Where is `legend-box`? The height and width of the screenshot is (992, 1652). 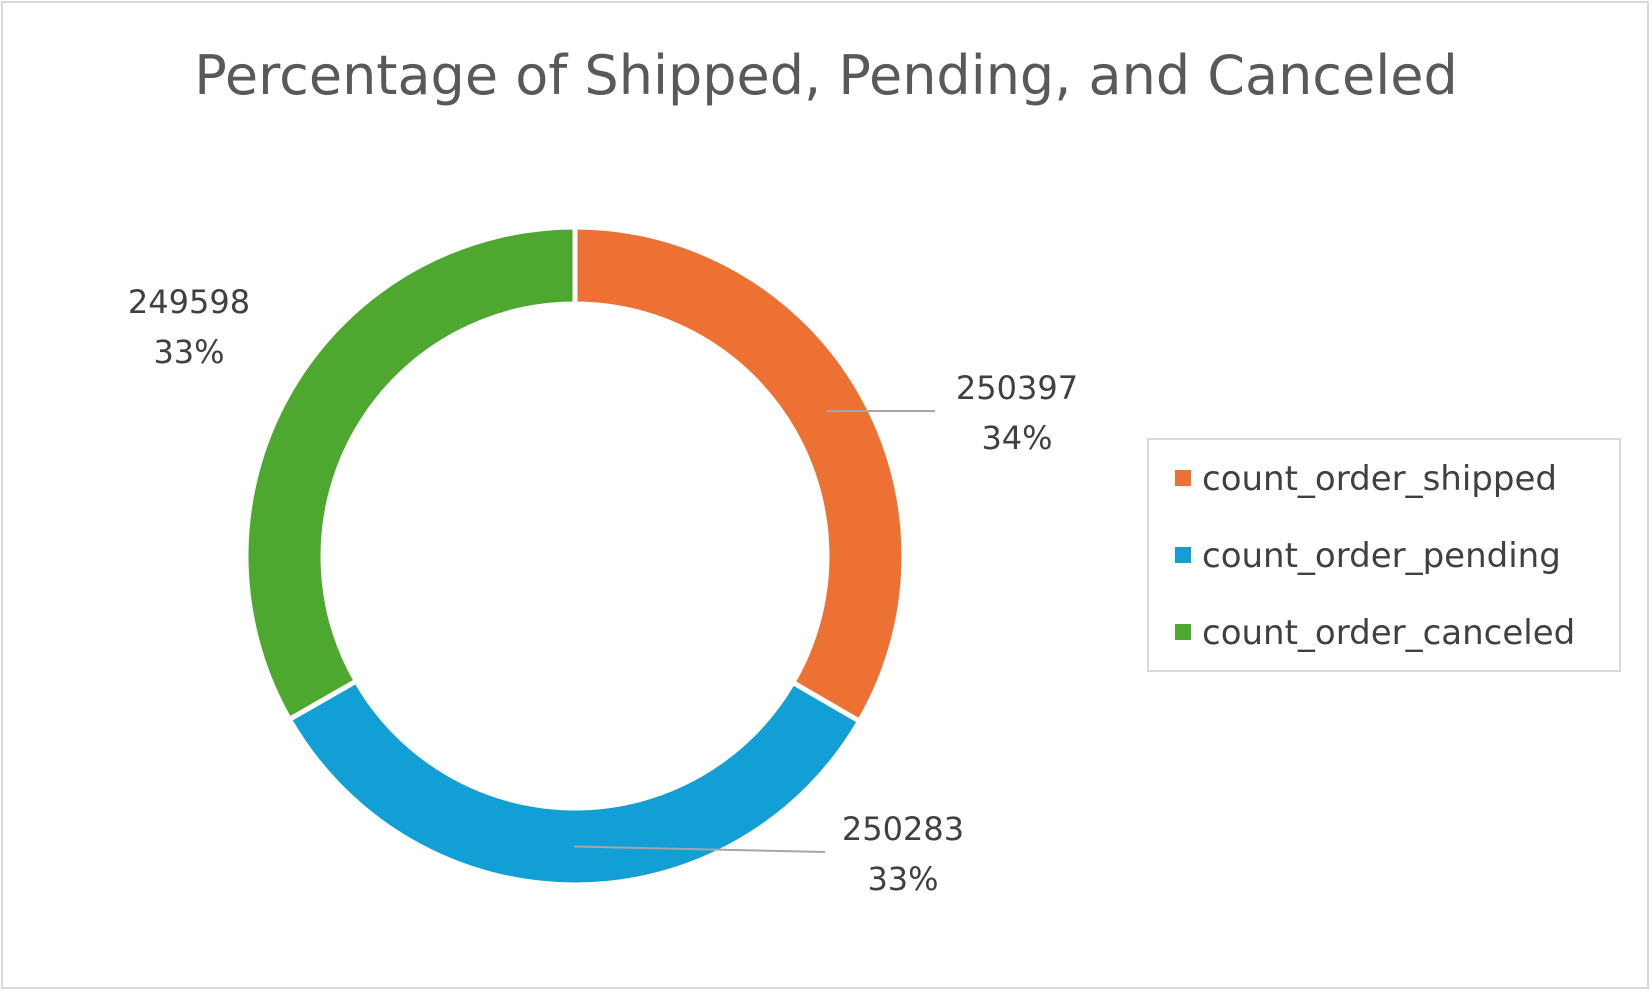
legend-box is located at coordinates (1384, 555).